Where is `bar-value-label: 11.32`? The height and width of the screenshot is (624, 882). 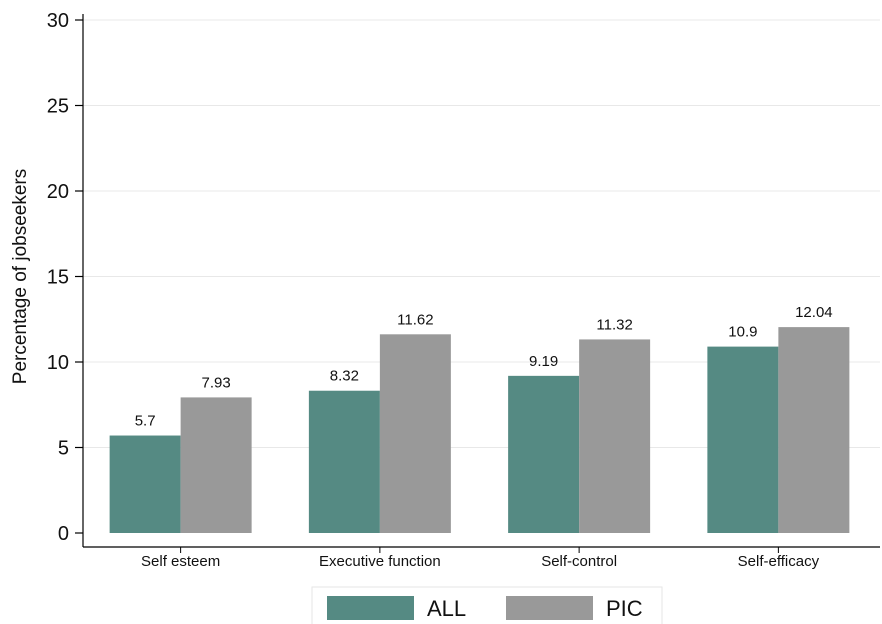
bar-value-label: 11.32 is located at coordinates (614, 324).